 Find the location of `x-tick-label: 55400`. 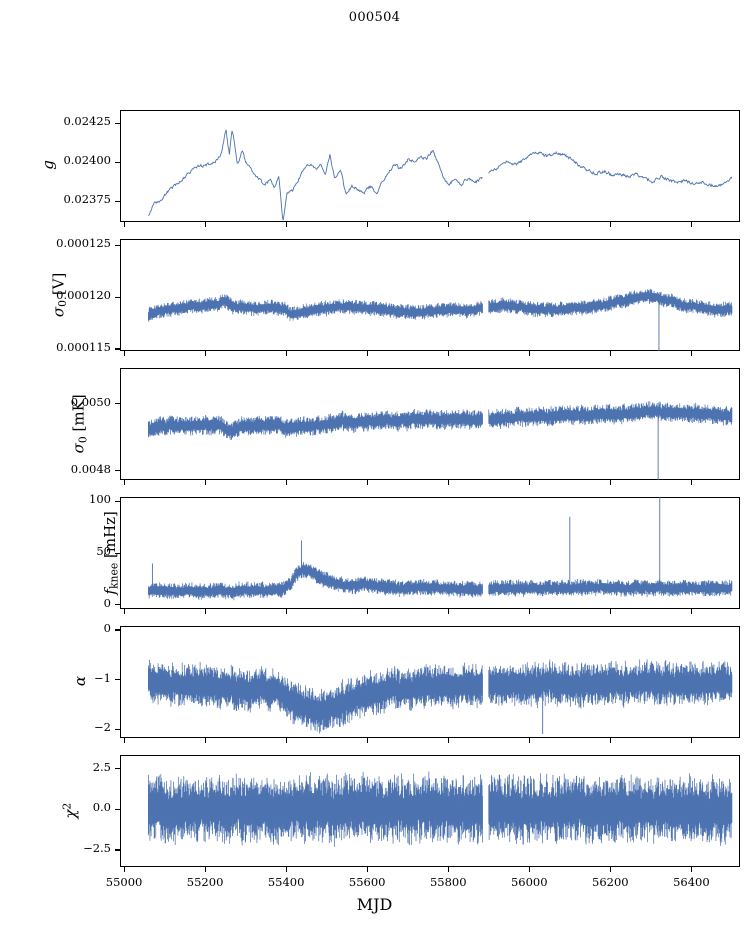

x-tick-label: 55400 is located at coordinates (286, 882).